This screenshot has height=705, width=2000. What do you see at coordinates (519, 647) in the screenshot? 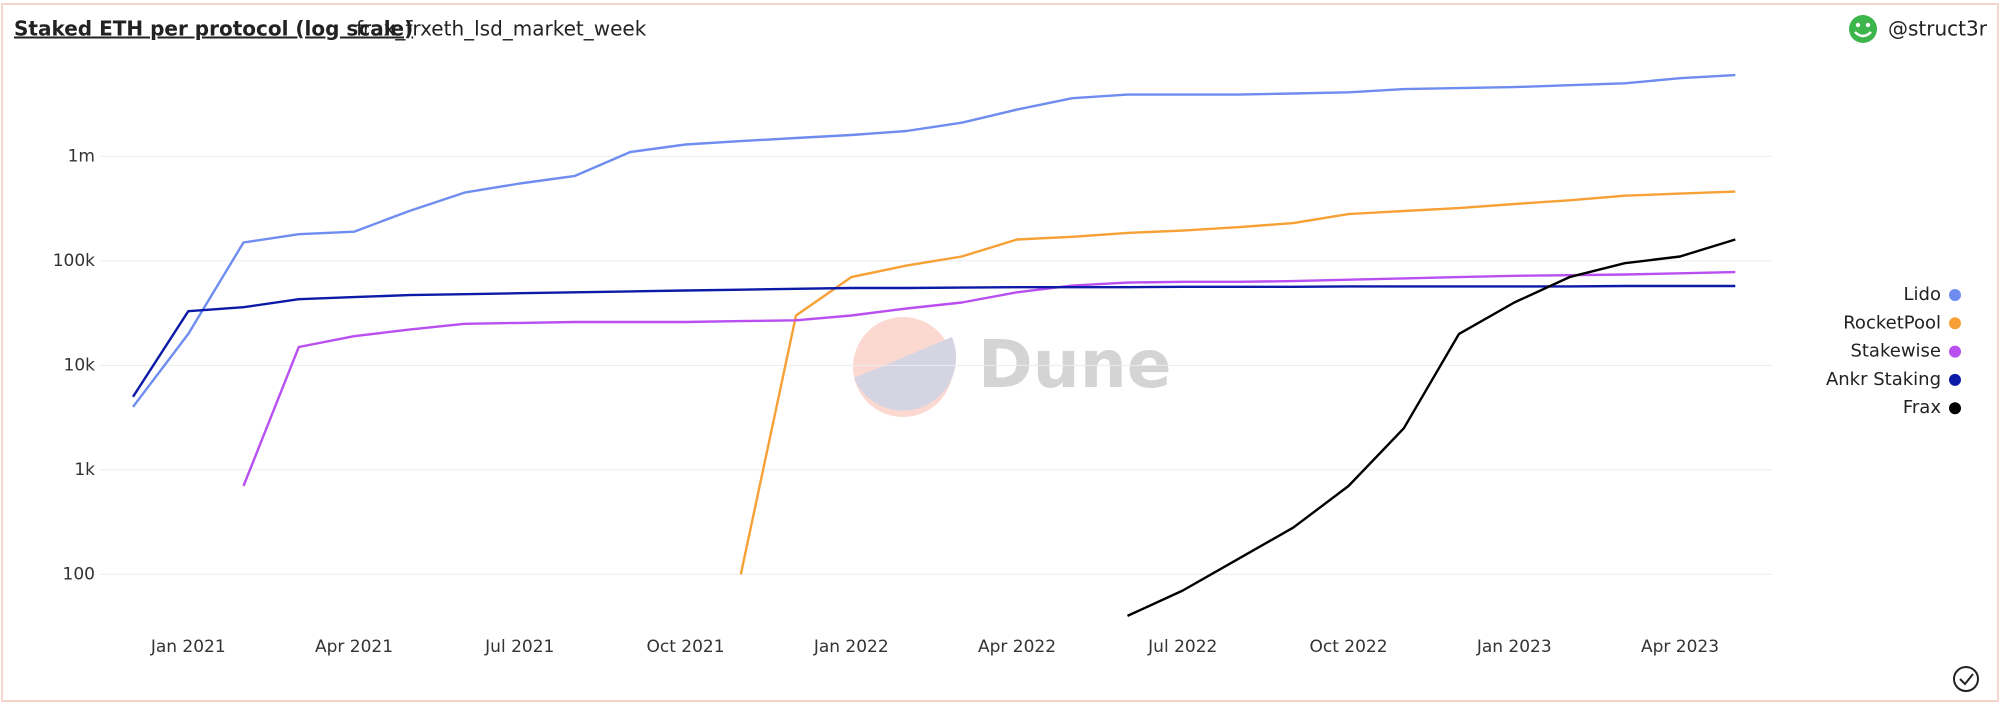
I see `x-tick-label: Jul 2021` at bounding box center [519, 647].